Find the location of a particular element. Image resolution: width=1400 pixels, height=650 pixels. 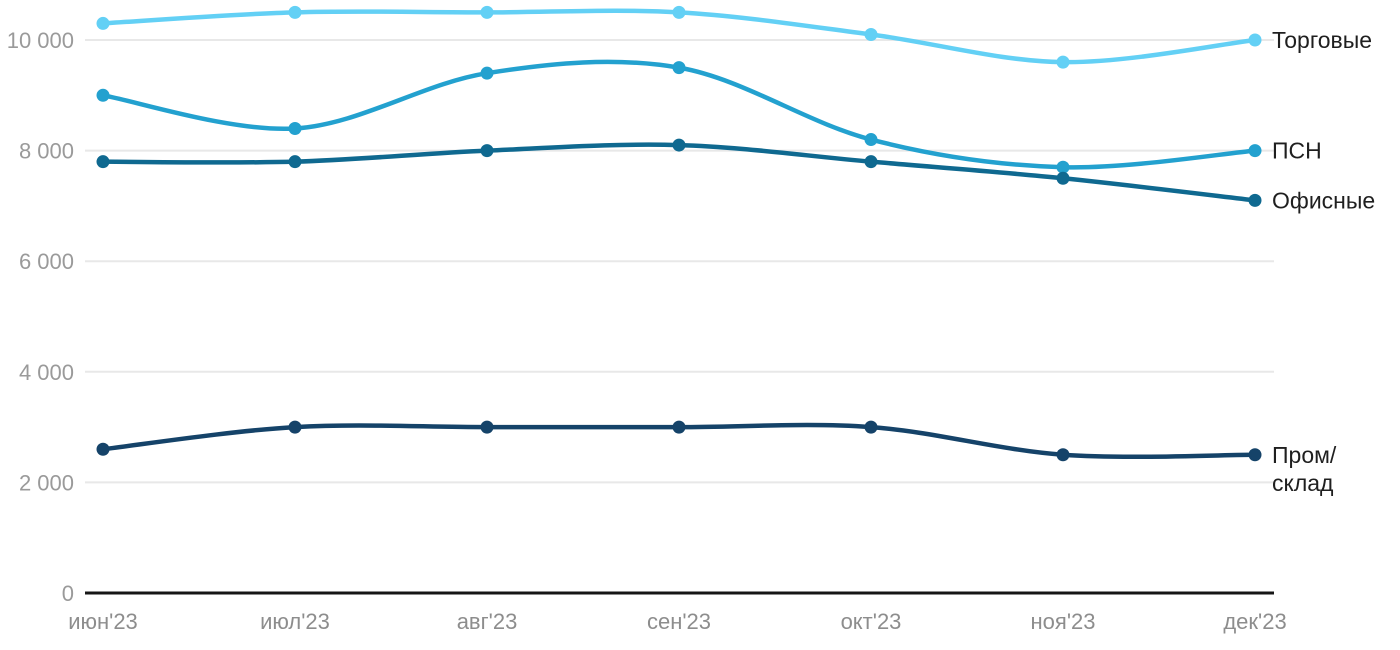

series-label: склад is located at coordinates (1303, 483).